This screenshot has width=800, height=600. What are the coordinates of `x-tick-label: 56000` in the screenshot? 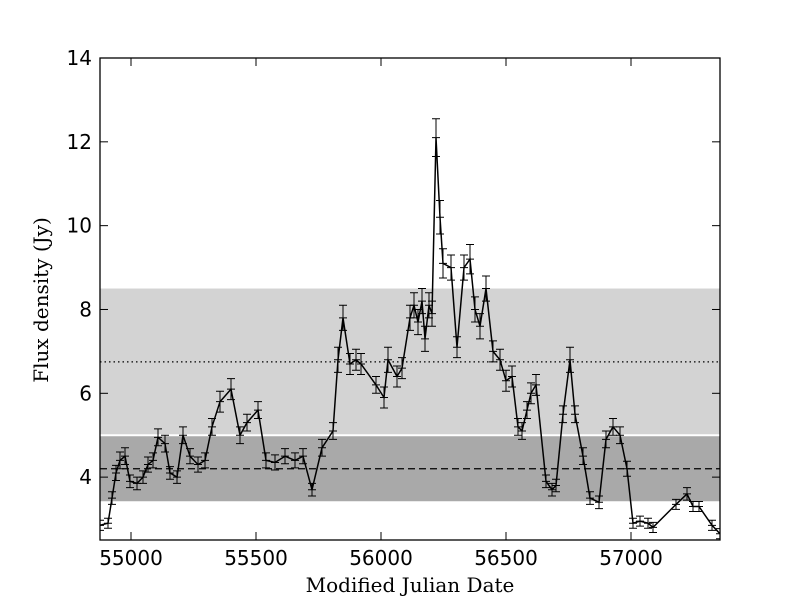 It's located at (381, 558).